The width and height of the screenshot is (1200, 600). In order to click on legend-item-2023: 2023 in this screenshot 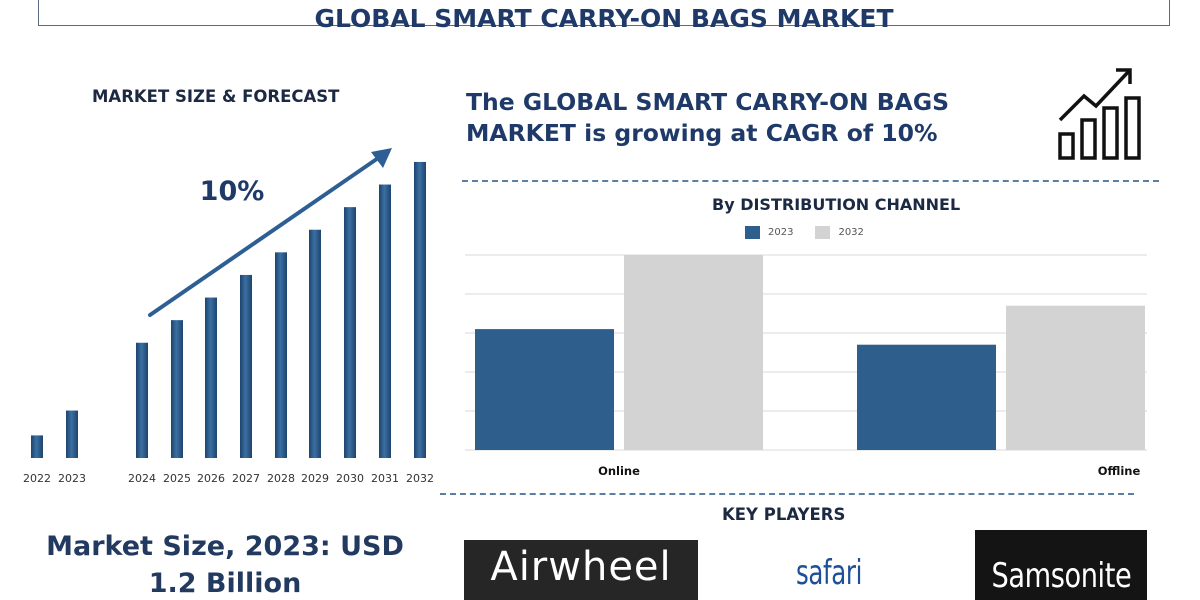, I will do `click(769, 232)`.